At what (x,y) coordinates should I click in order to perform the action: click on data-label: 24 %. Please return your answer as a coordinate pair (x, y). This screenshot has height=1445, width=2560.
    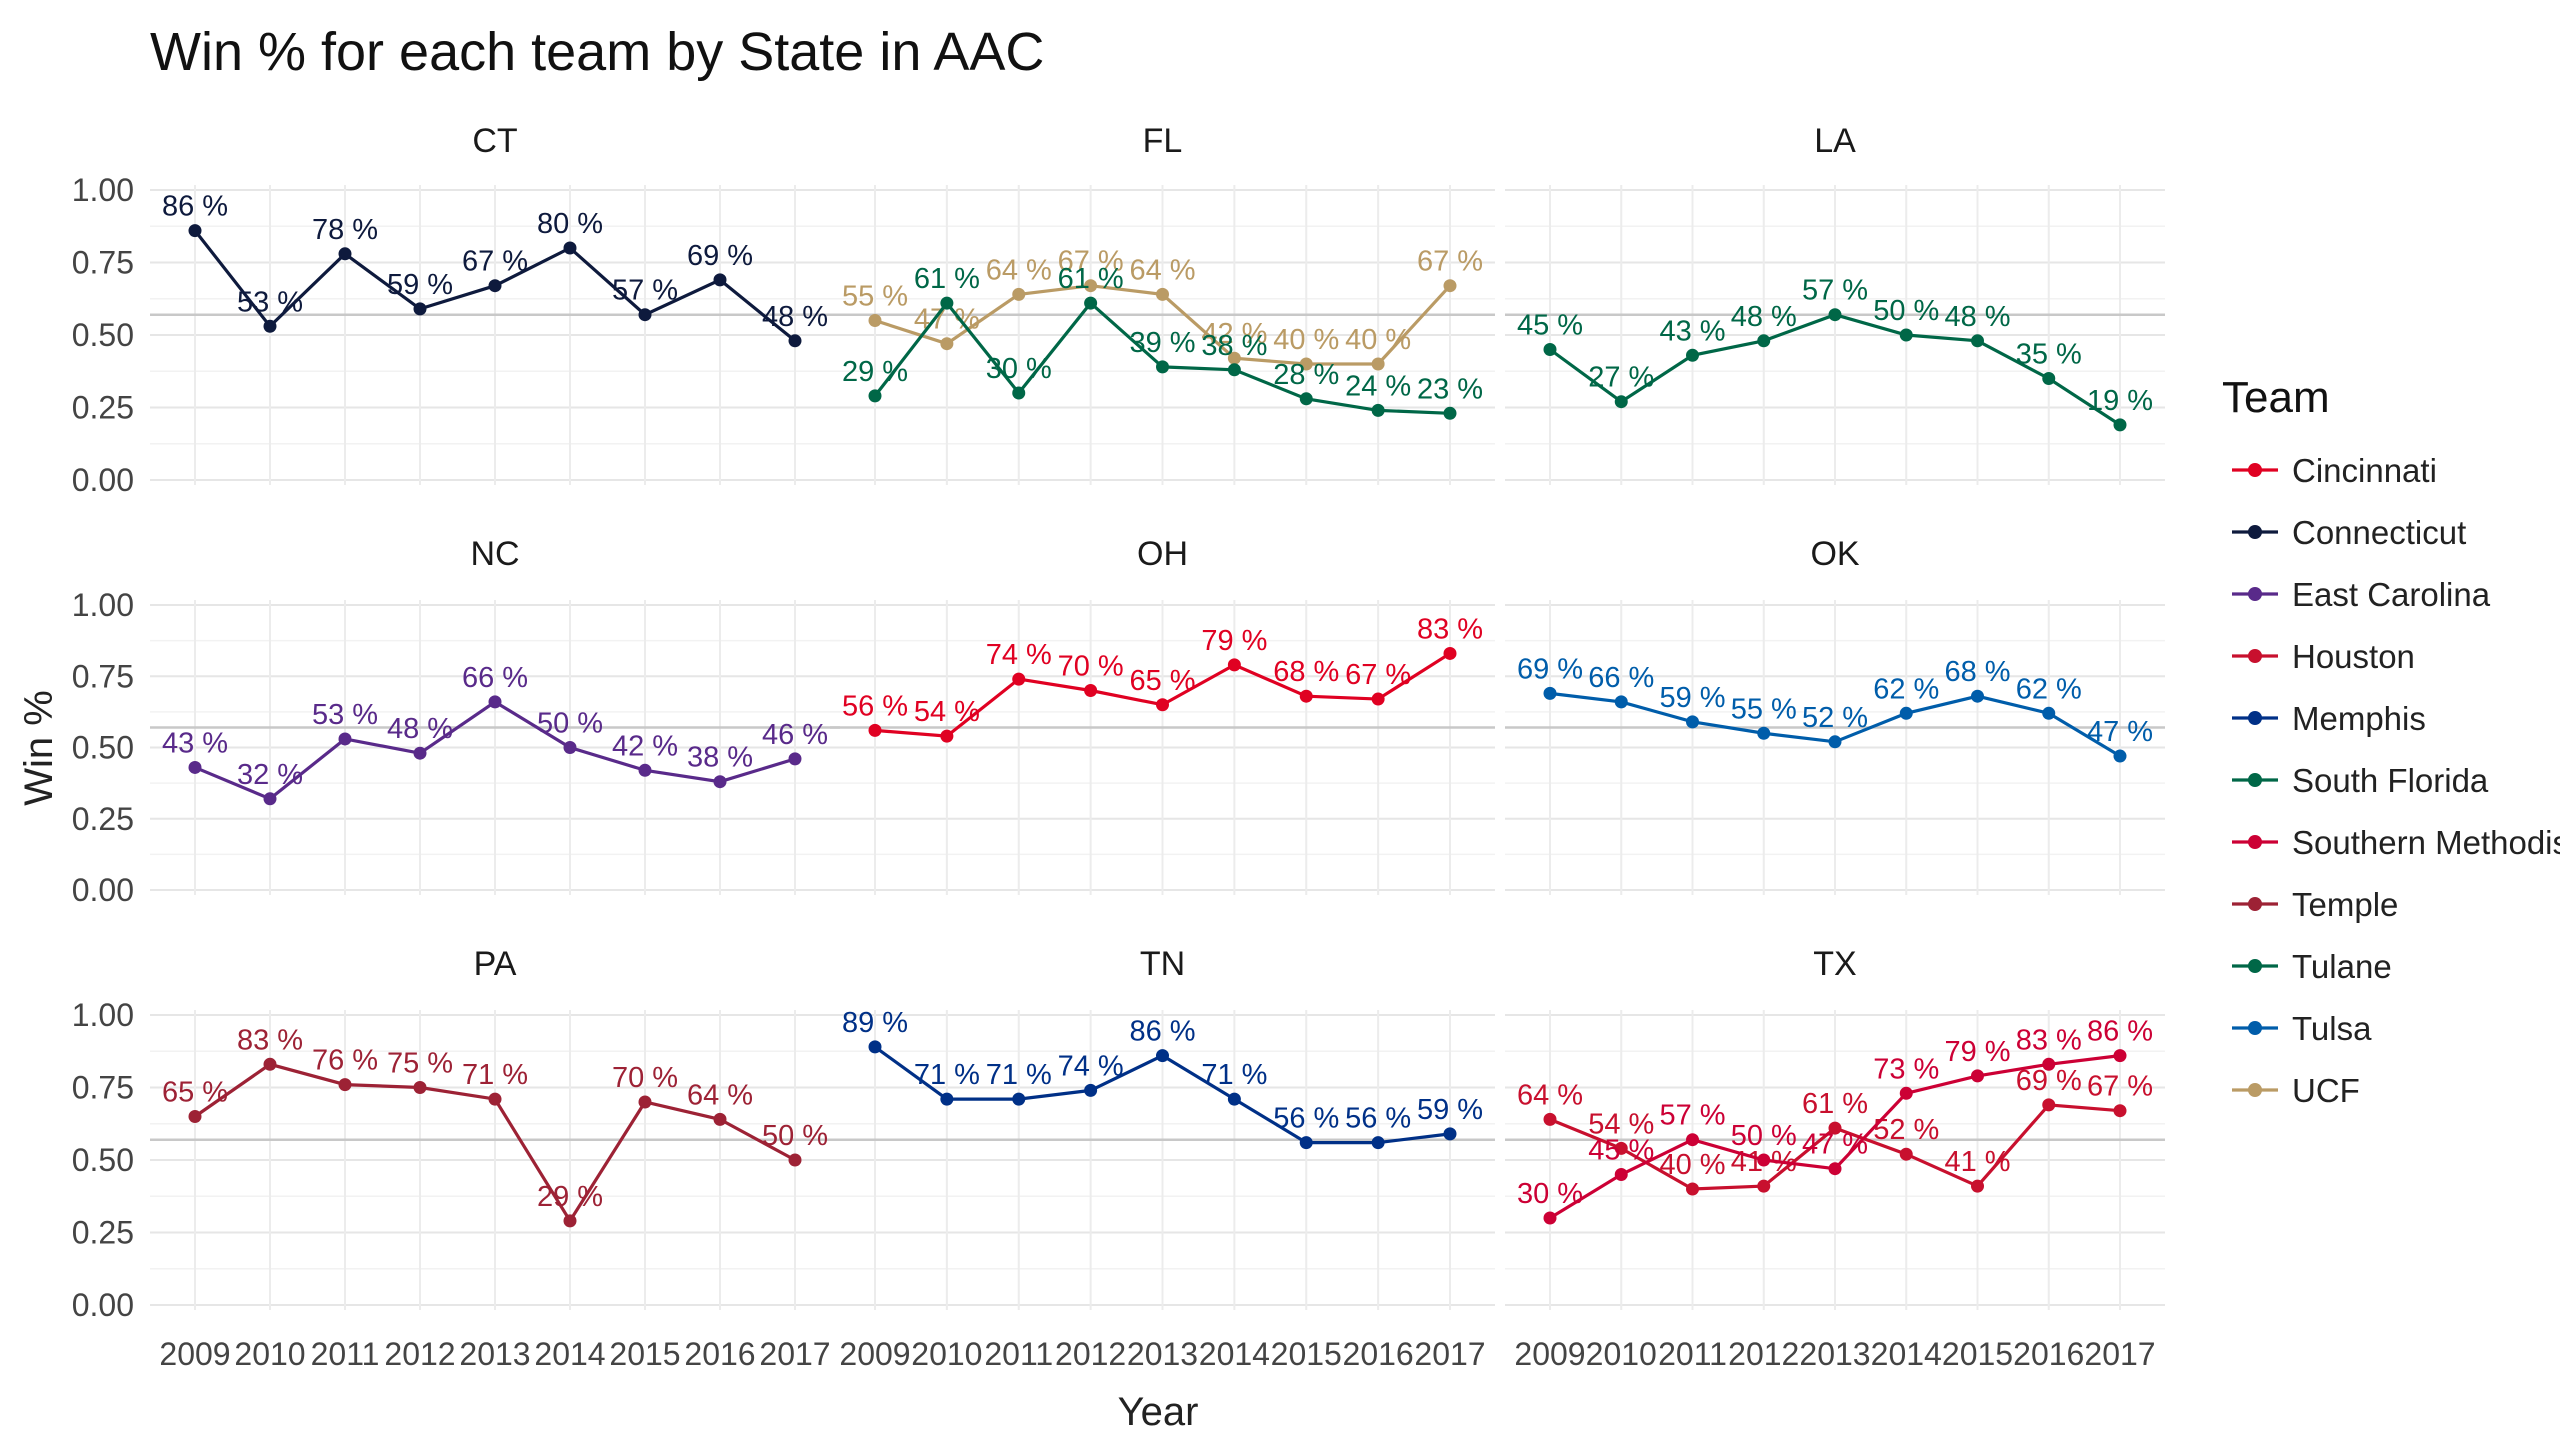
    Looking at the image, I should click on (1378, 386).